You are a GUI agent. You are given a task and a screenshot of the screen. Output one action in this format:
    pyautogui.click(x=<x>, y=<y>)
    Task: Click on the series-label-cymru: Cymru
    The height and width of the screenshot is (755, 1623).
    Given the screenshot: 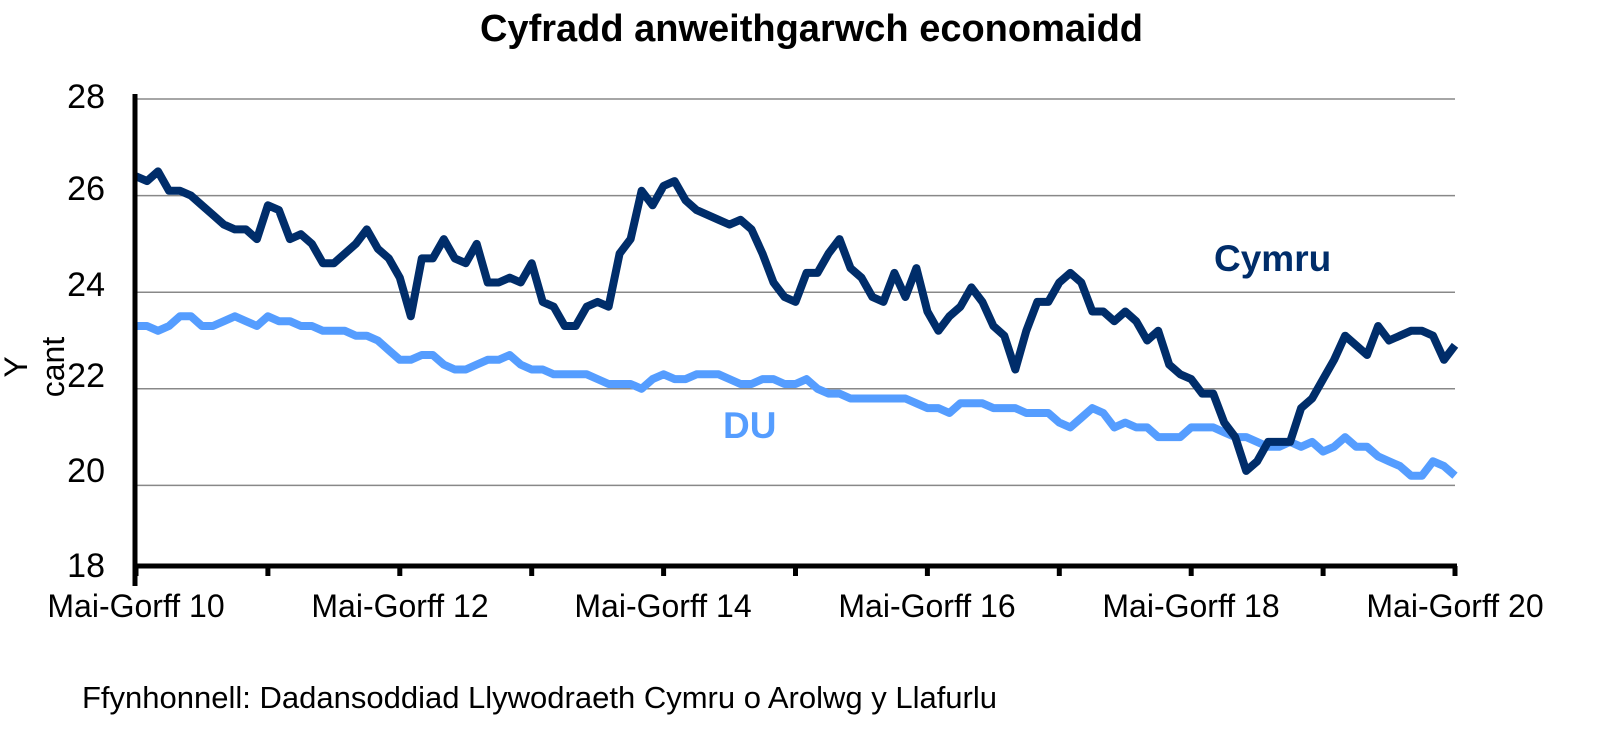 What is the action you would take?
    pyautogui.click(x=1273, y=258)
    